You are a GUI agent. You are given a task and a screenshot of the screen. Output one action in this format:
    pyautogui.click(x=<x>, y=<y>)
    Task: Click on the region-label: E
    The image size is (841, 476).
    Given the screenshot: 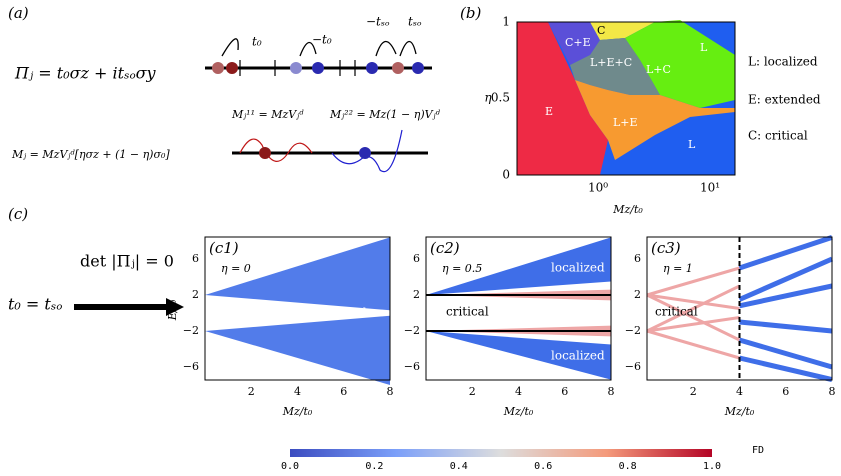 What is the action you would take?
    pyautogui.click(x=549, y=111)
    